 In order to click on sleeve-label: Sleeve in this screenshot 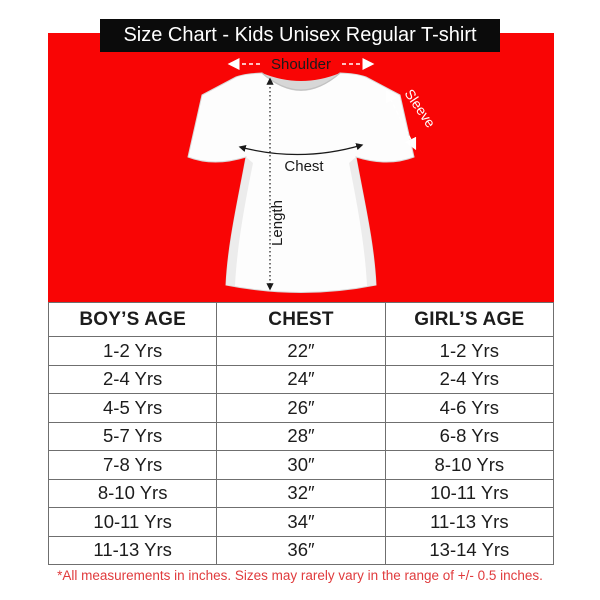, I will do `click(420, 108)`.